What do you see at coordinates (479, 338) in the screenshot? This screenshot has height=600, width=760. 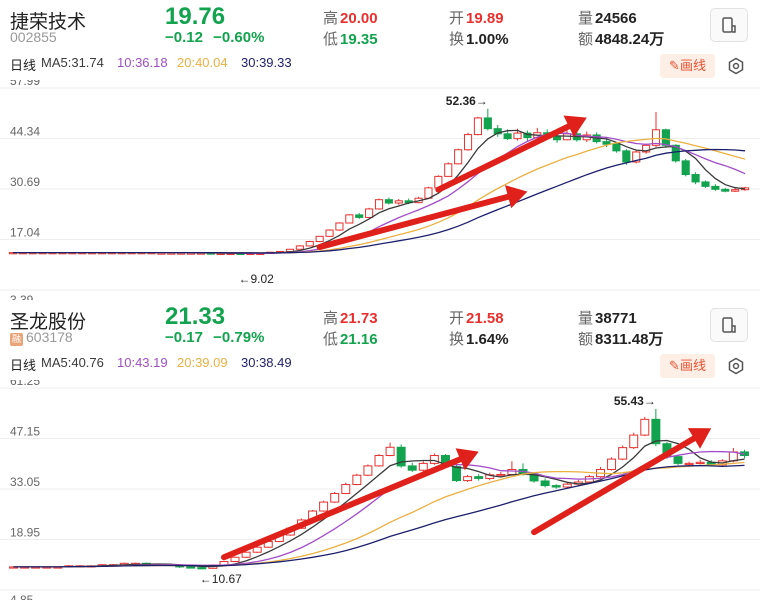 I see `turnover-rate: 换 1.64%` at bounding box center [479, 338].